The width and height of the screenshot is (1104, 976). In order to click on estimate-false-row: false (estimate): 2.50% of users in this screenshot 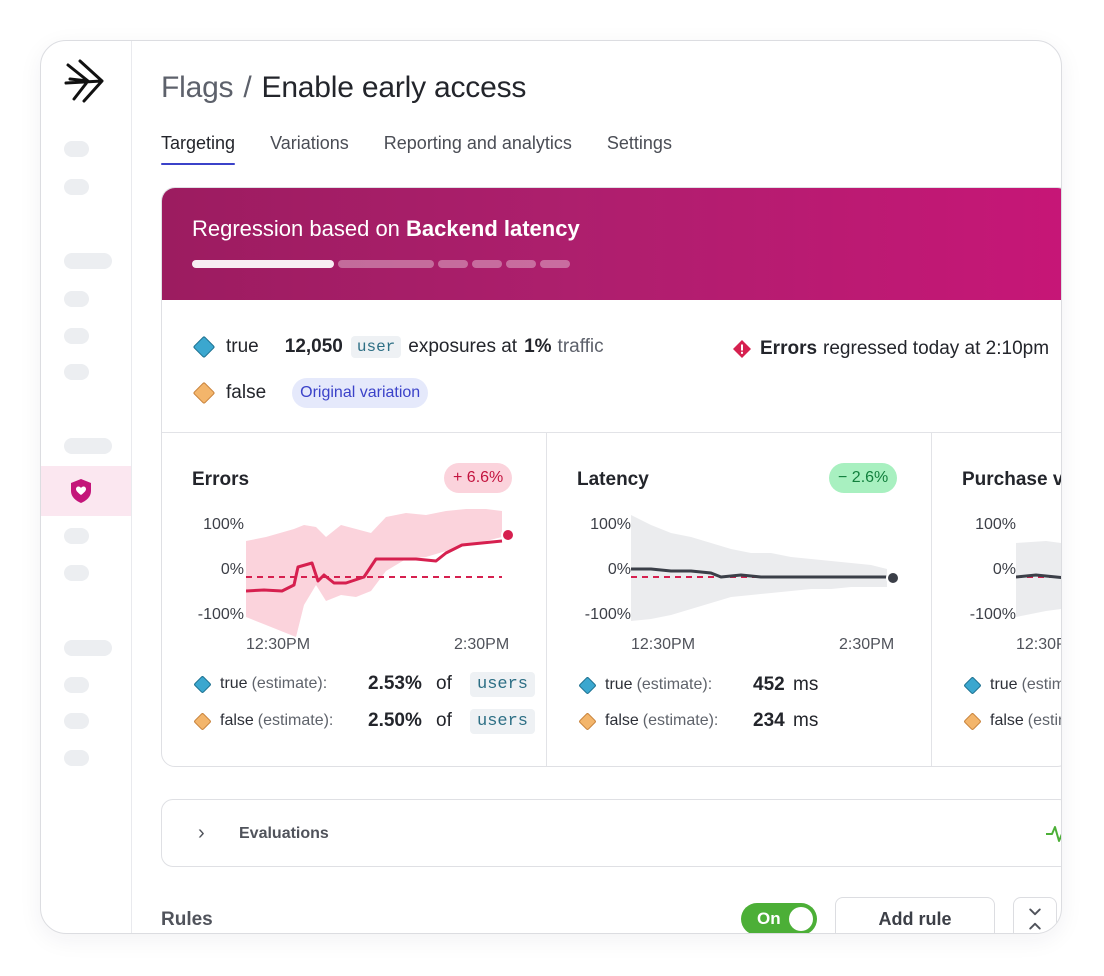, I will do `click(364, 721)`.